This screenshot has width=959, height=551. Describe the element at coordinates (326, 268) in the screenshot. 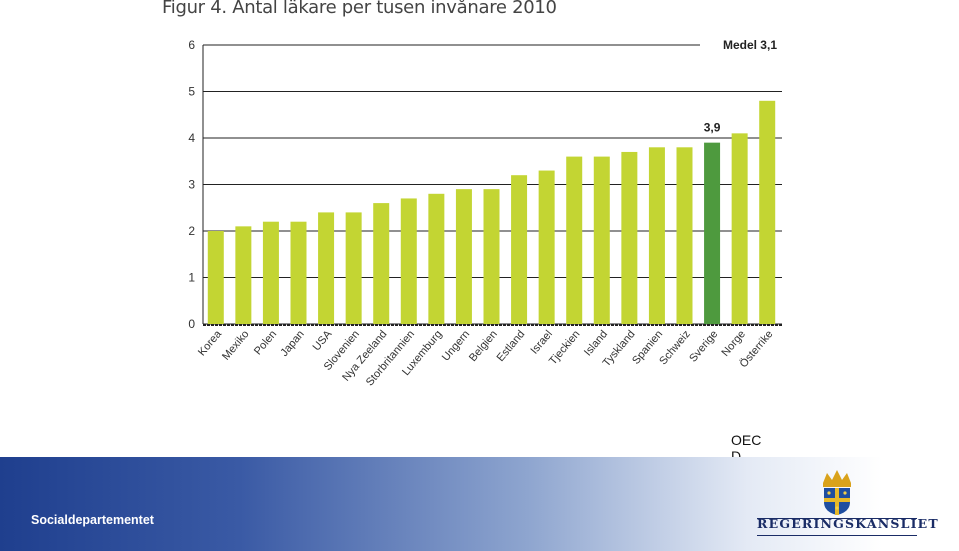

I see `bar-usa` at that location.